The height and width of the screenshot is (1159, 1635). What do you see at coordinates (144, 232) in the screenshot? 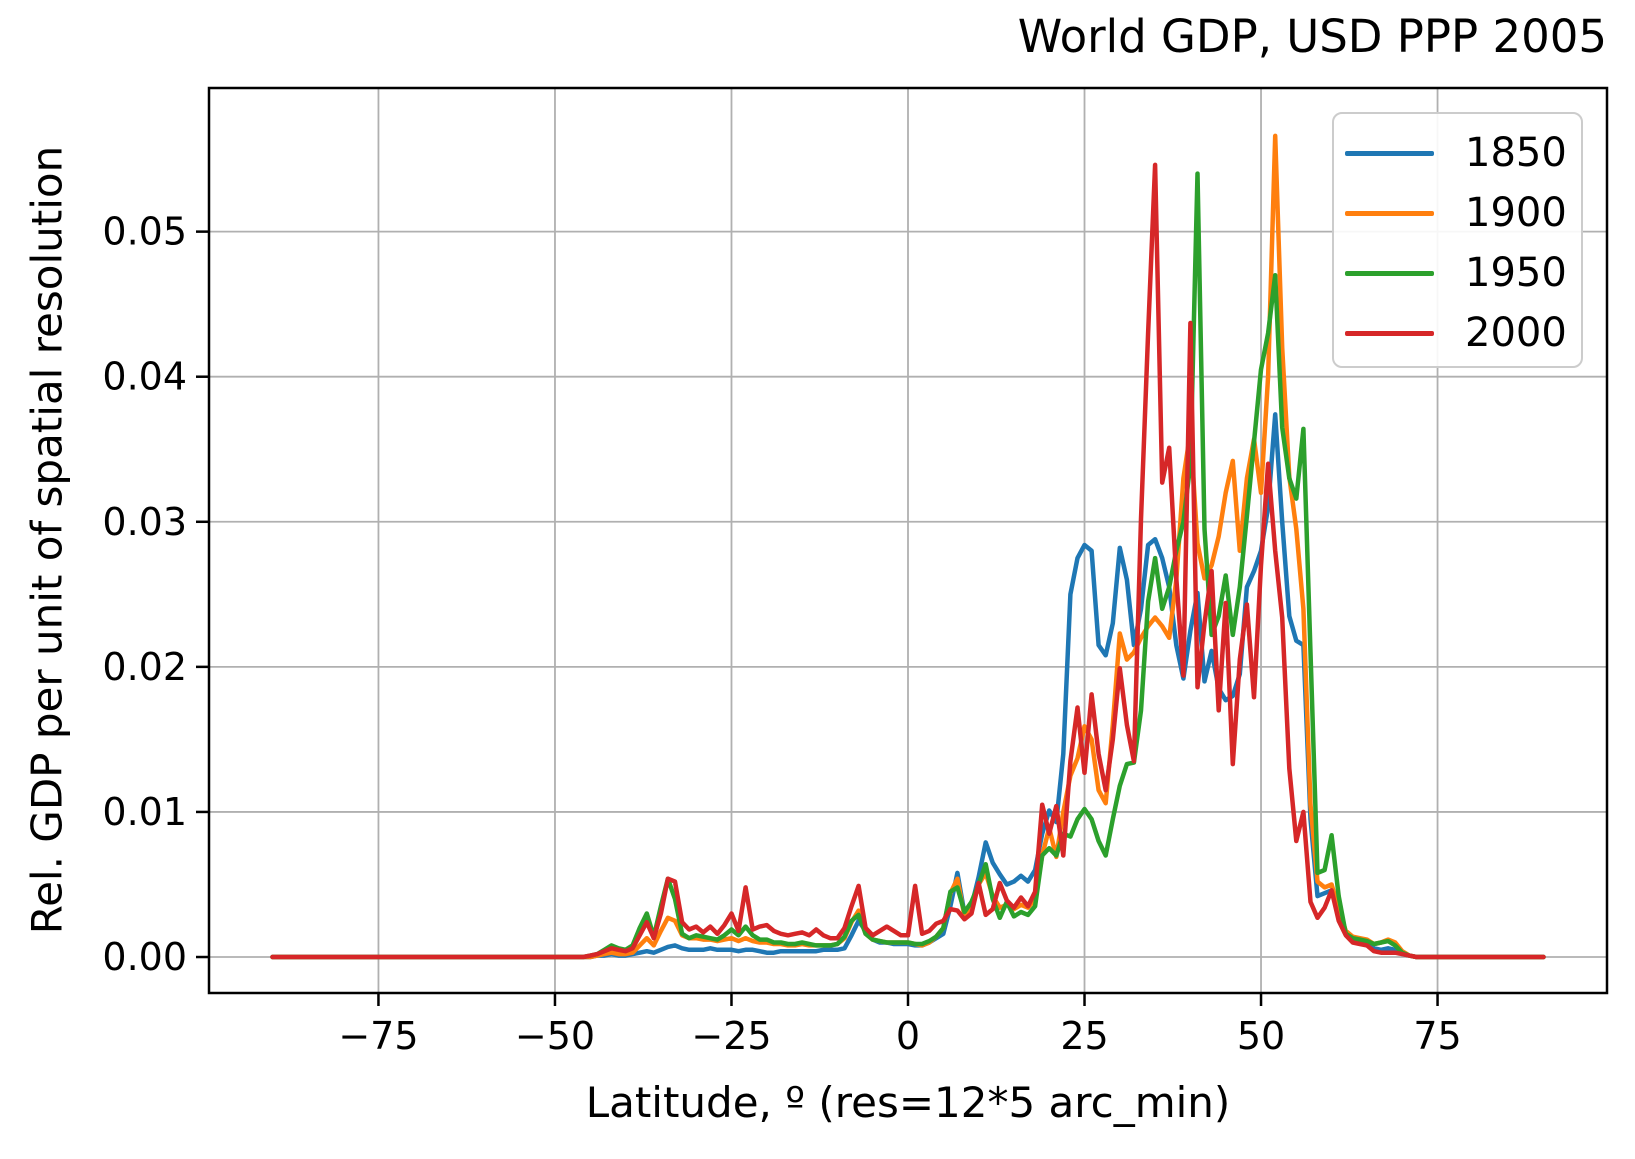
I see `y-tick-label: 0.05` at bounding box center [144, 232].